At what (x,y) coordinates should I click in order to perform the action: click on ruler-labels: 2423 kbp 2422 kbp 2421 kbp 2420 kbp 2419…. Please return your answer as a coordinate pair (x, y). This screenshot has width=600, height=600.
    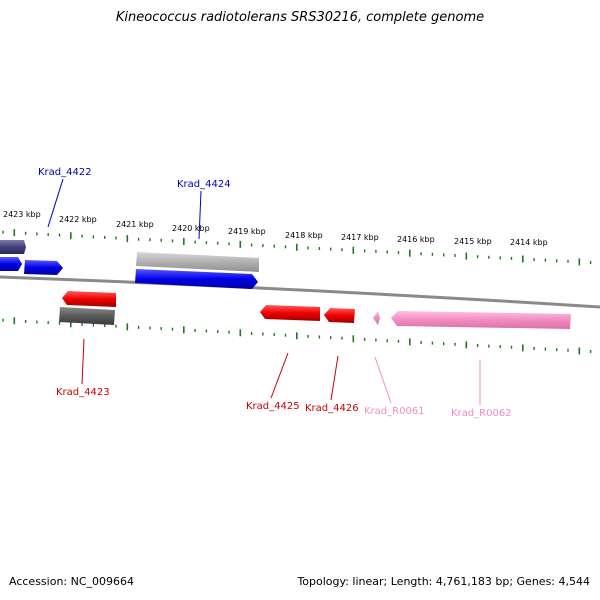
    Looking at the image, I should click on (275, 228).